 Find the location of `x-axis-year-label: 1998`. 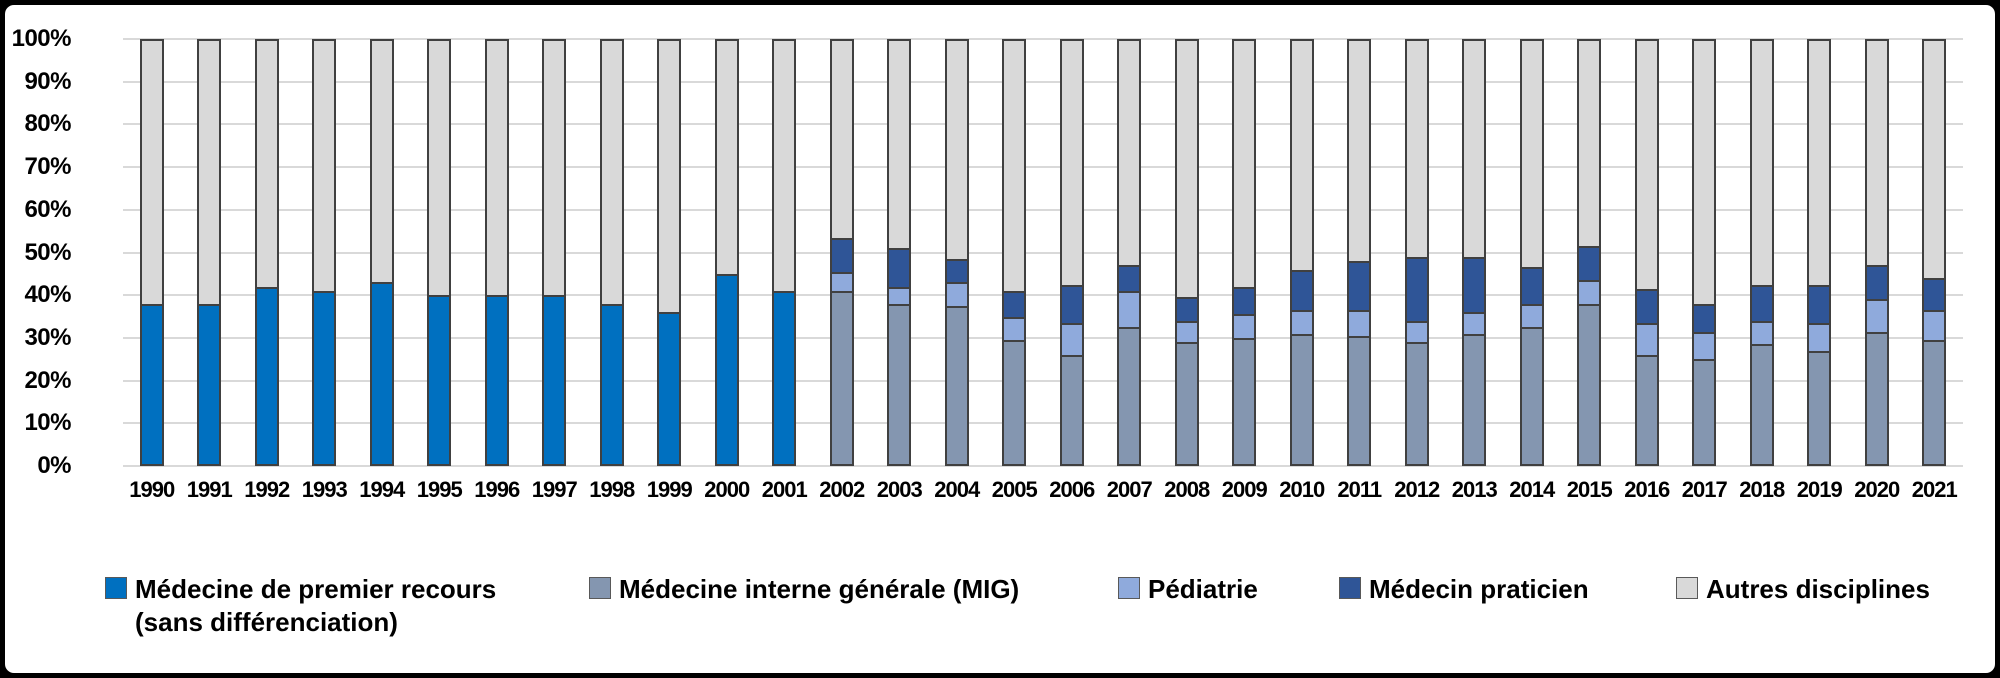

x-axis-year-label: 1998 is located at coordinates (612, 489).